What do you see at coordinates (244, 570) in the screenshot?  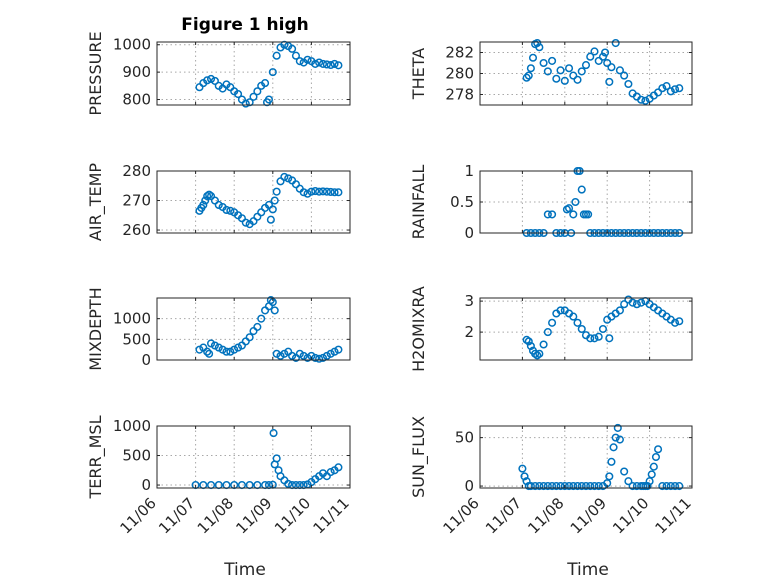 I see `x-axis-label-left: Time` at bounding box center [244, 570].